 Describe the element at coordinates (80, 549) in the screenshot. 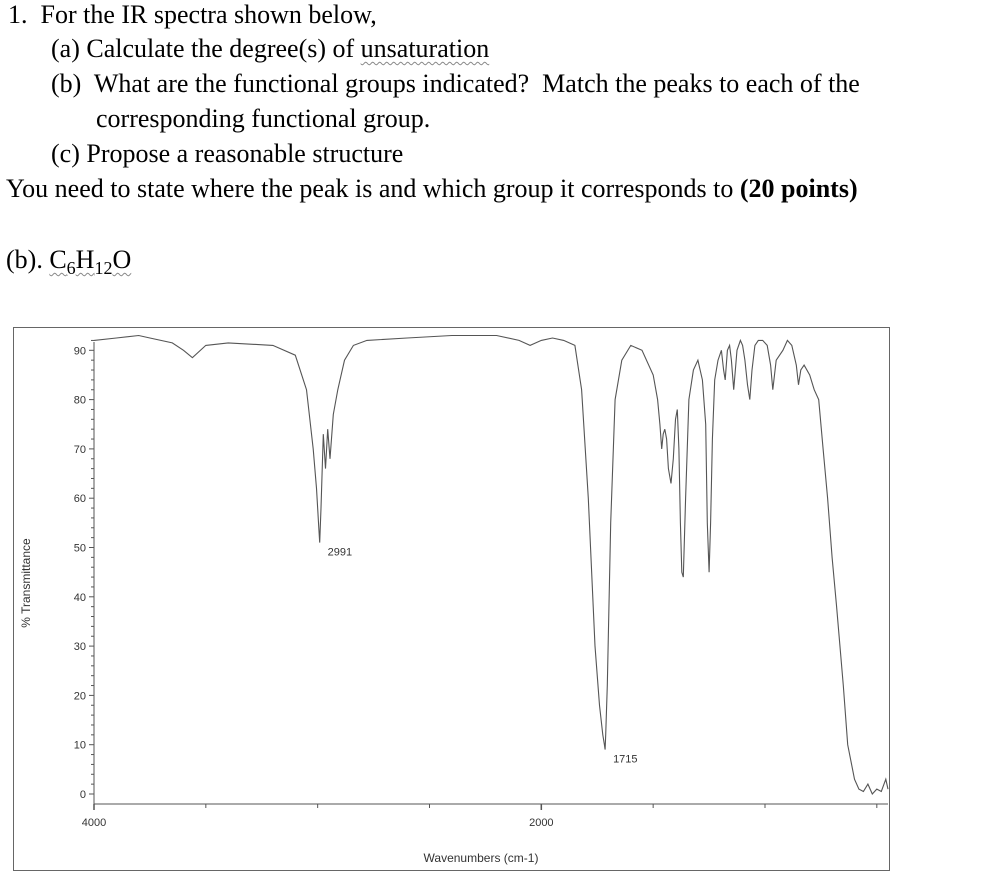

I see `y-tick-label: 50` at that location.